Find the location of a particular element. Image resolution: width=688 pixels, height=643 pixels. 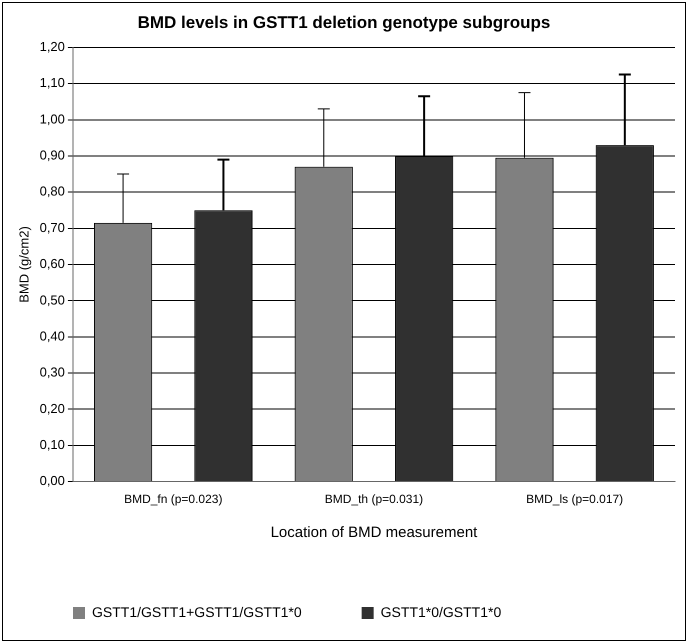

y-tick-label: 0,50 is located at coordinates (52, 300).